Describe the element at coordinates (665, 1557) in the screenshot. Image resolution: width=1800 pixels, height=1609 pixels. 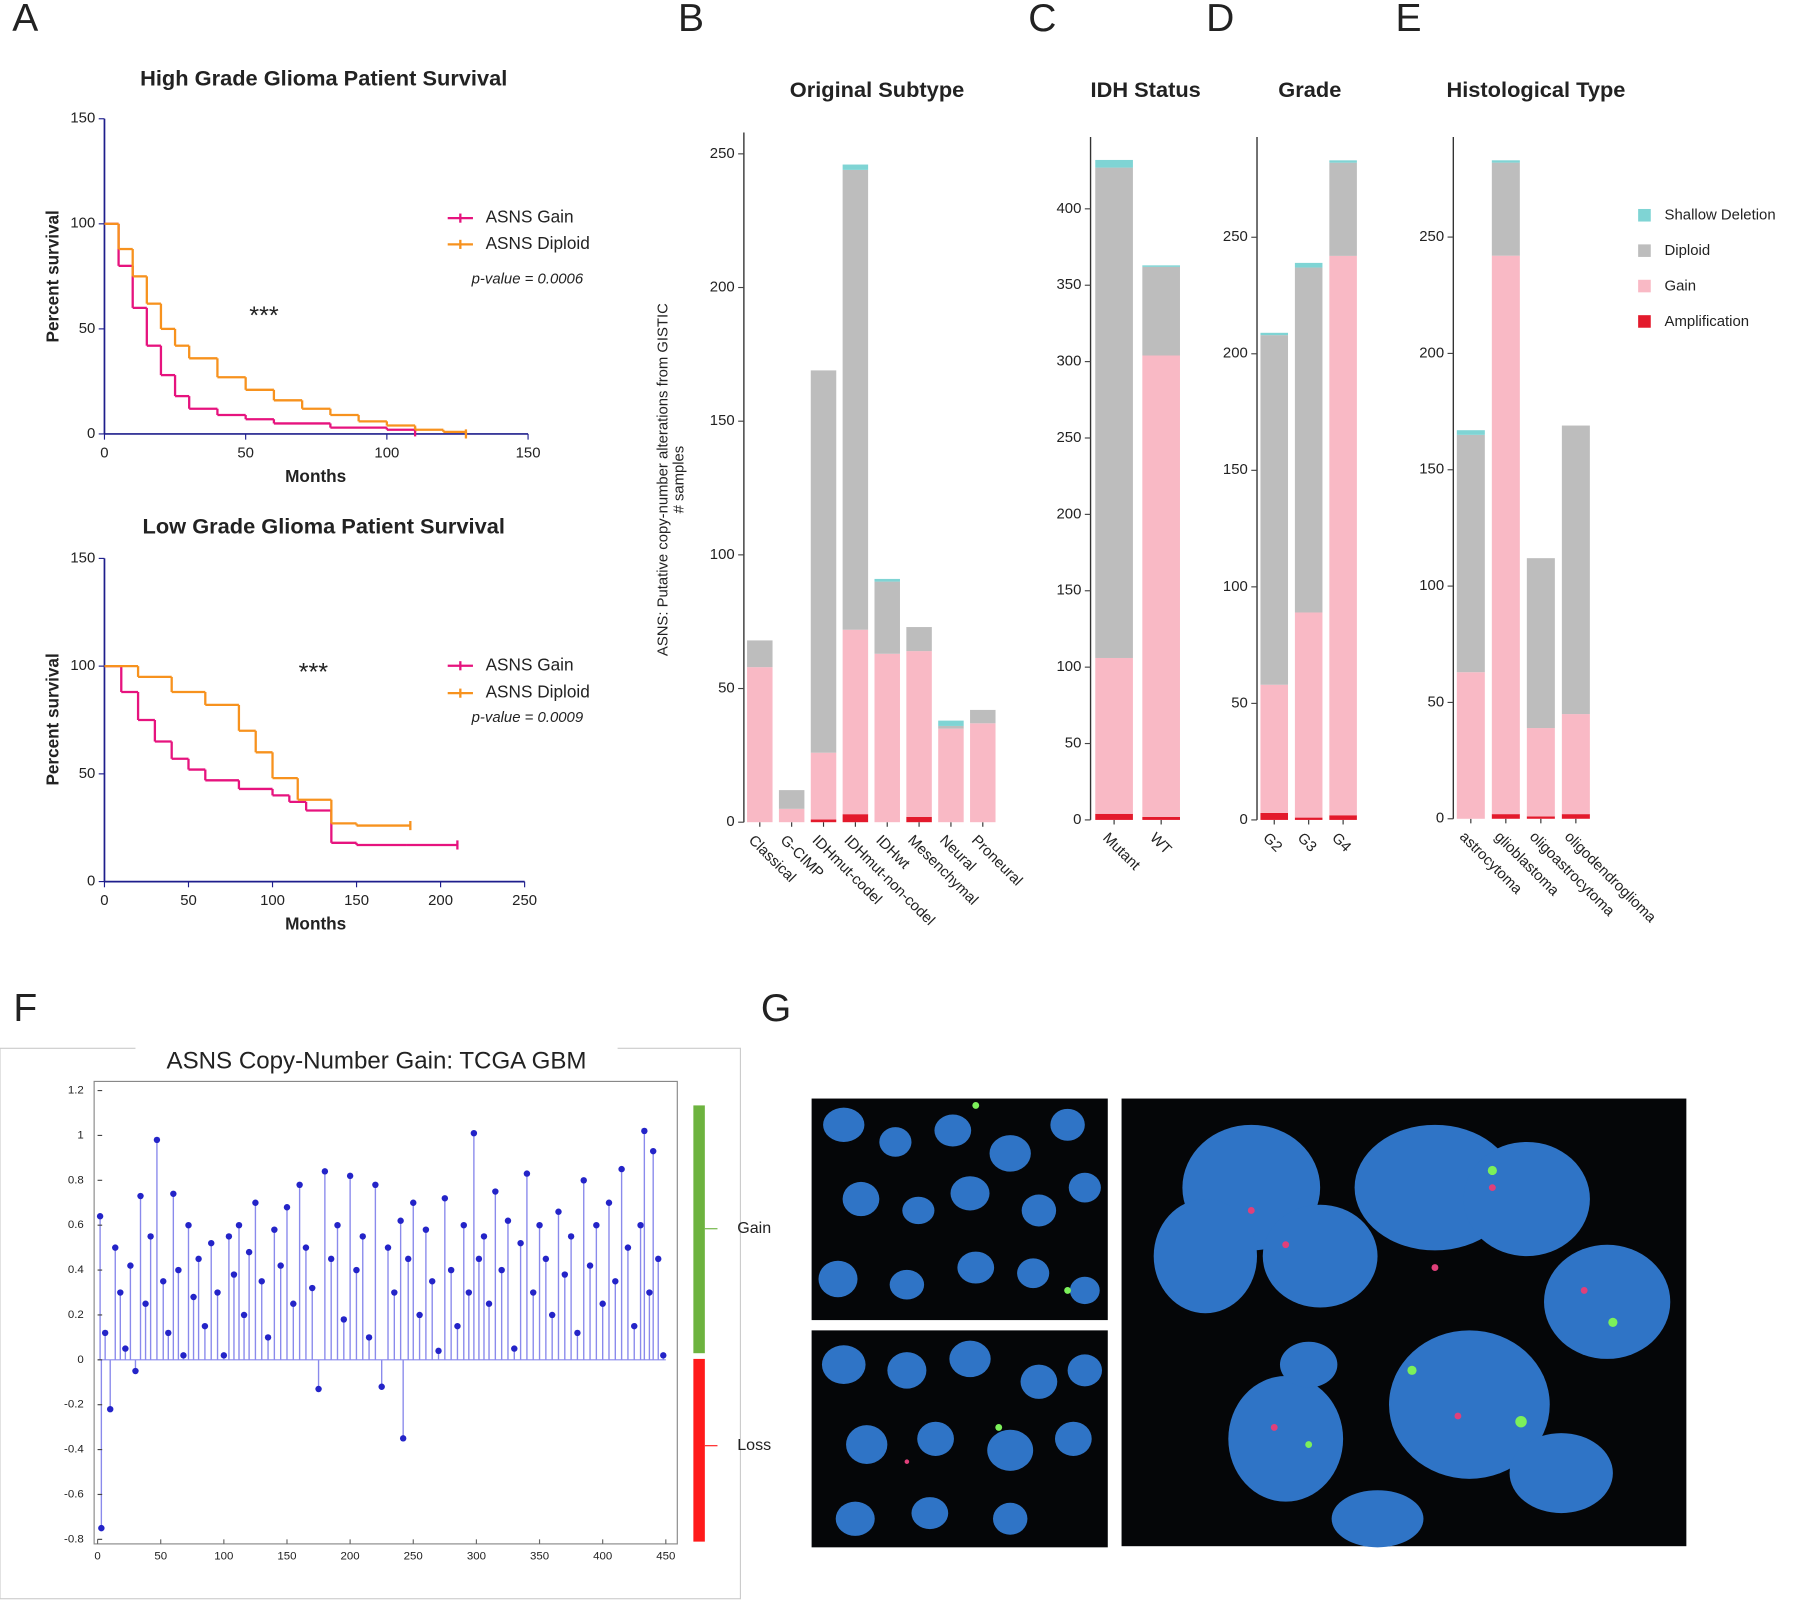
I see `x-tick-label: 450` at that location.